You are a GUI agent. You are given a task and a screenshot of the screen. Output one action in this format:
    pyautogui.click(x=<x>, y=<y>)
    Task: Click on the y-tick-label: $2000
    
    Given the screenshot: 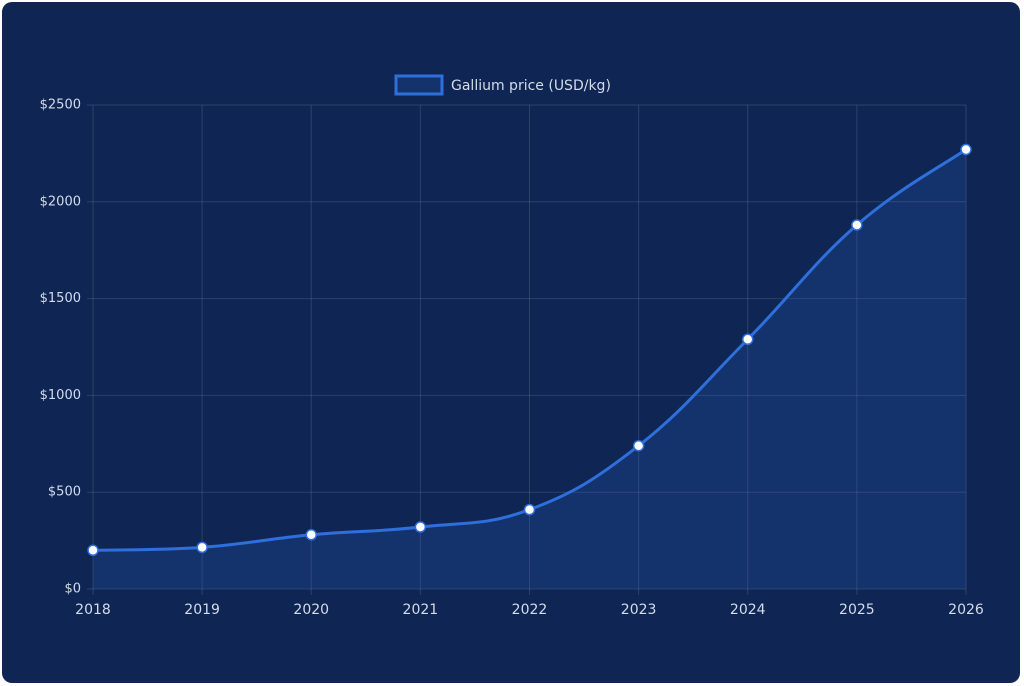 What is the action you would take?
    pyautogui.click(x=60, y=201)
    